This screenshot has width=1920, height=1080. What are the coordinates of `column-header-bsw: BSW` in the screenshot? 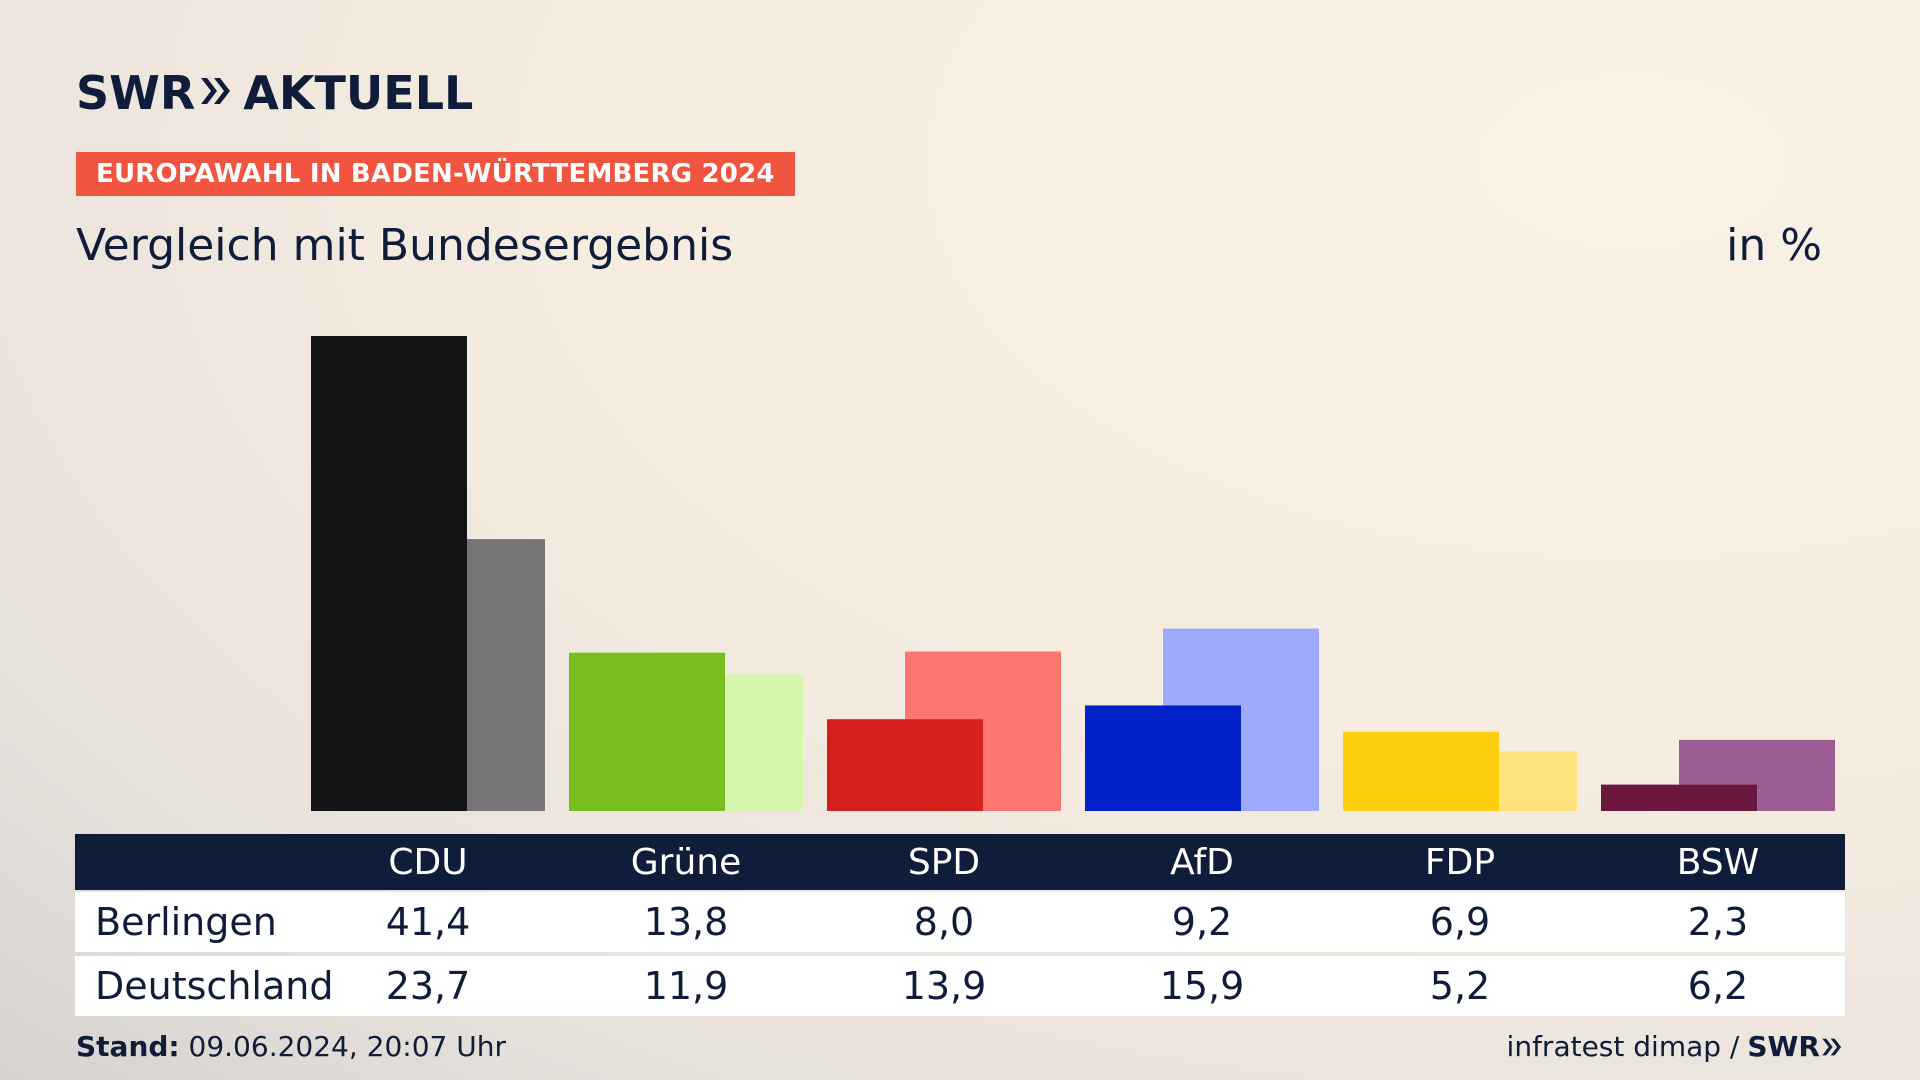 It's located at (1718, 862).